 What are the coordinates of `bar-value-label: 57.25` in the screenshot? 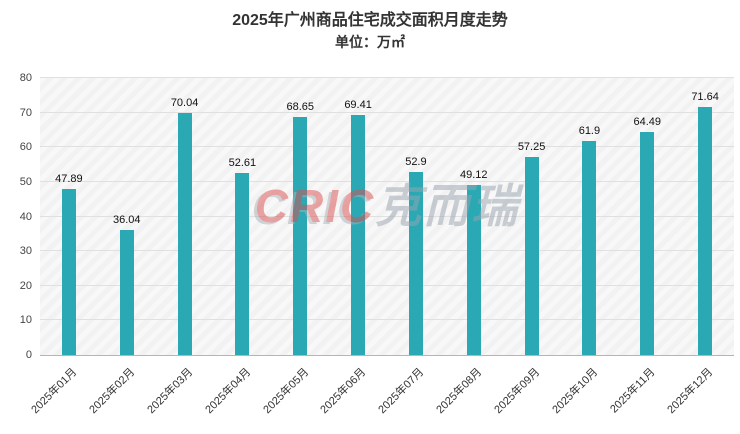 It's located at (531, 146).